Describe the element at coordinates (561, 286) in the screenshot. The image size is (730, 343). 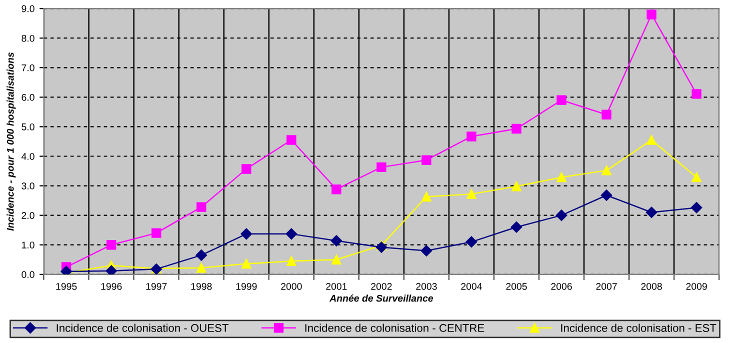
I see `x-tick-label: 2006` at that location.